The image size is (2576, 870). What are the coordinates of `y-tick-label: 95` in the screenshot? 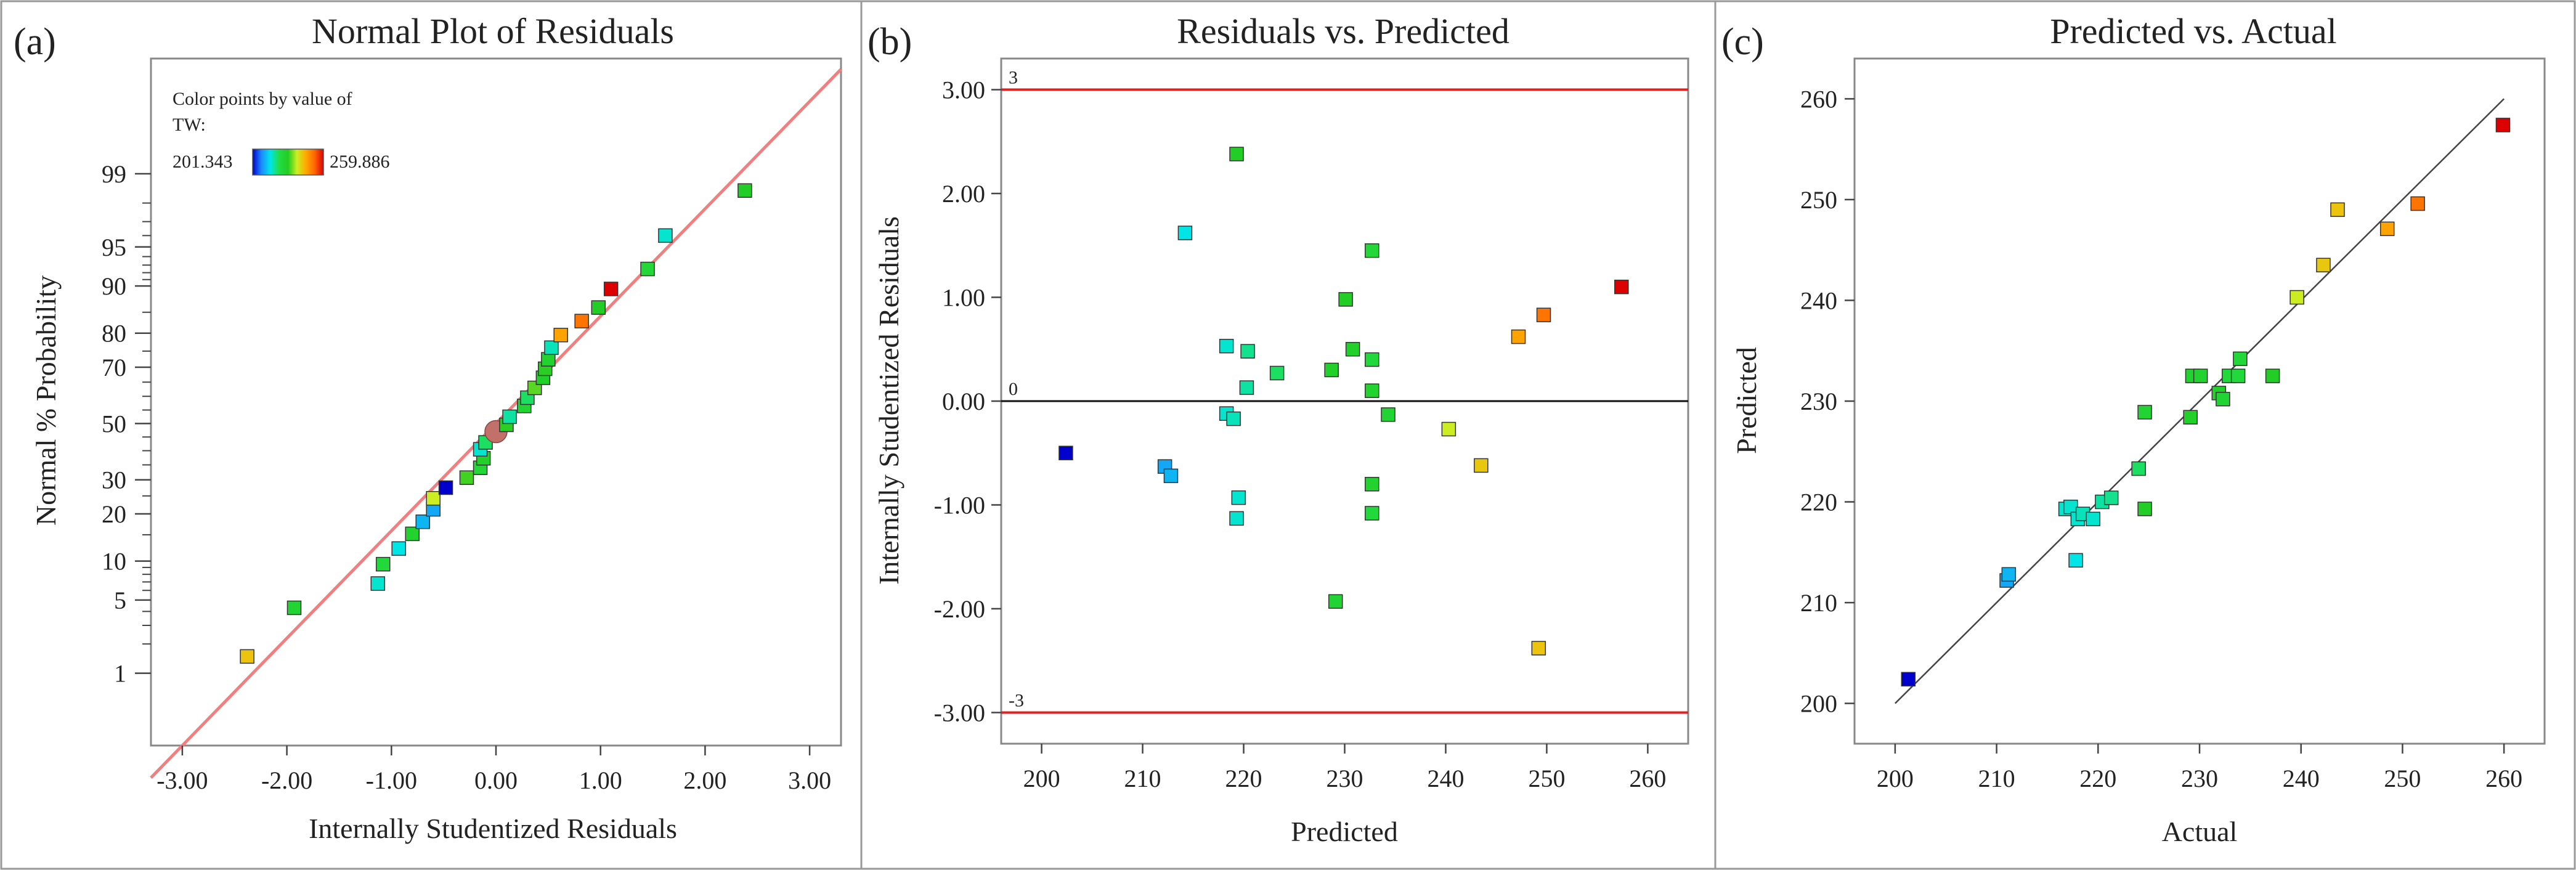 It's located at (114, 248).